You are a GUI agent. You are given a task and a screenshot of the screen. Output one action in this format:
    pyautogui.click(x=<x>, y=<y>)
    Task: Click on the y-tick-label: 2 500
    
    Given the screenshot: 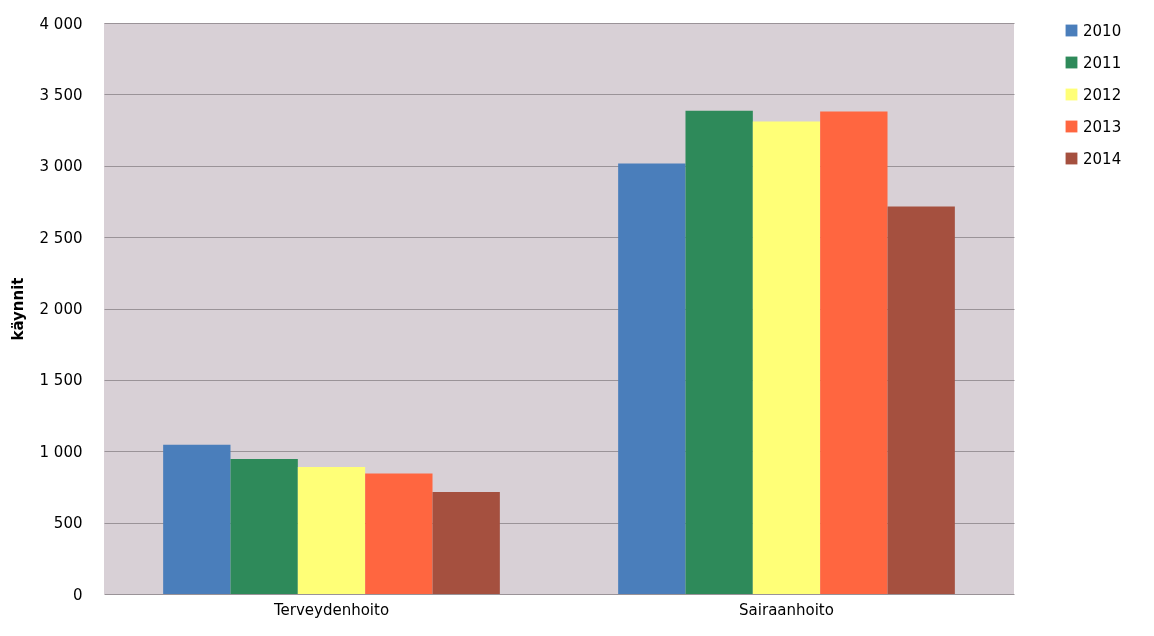 What is the action you would take?
    pyautogui.click(x=61, y=237)
    